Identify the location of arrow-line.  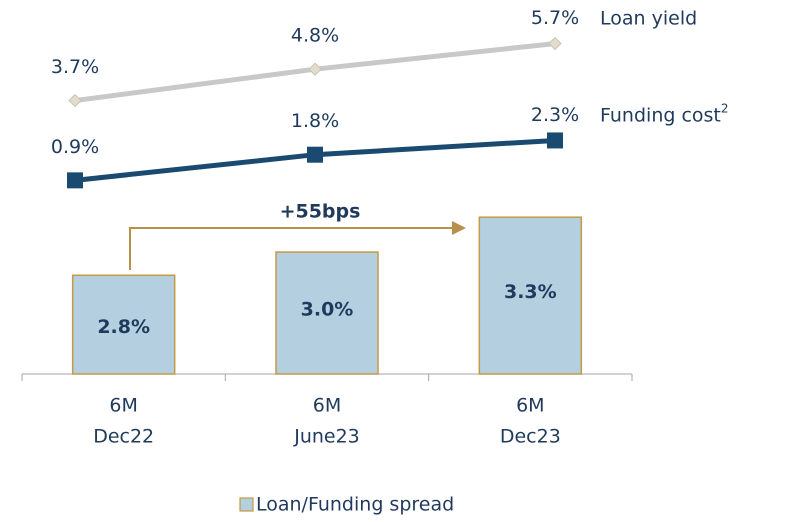
(292, 248).